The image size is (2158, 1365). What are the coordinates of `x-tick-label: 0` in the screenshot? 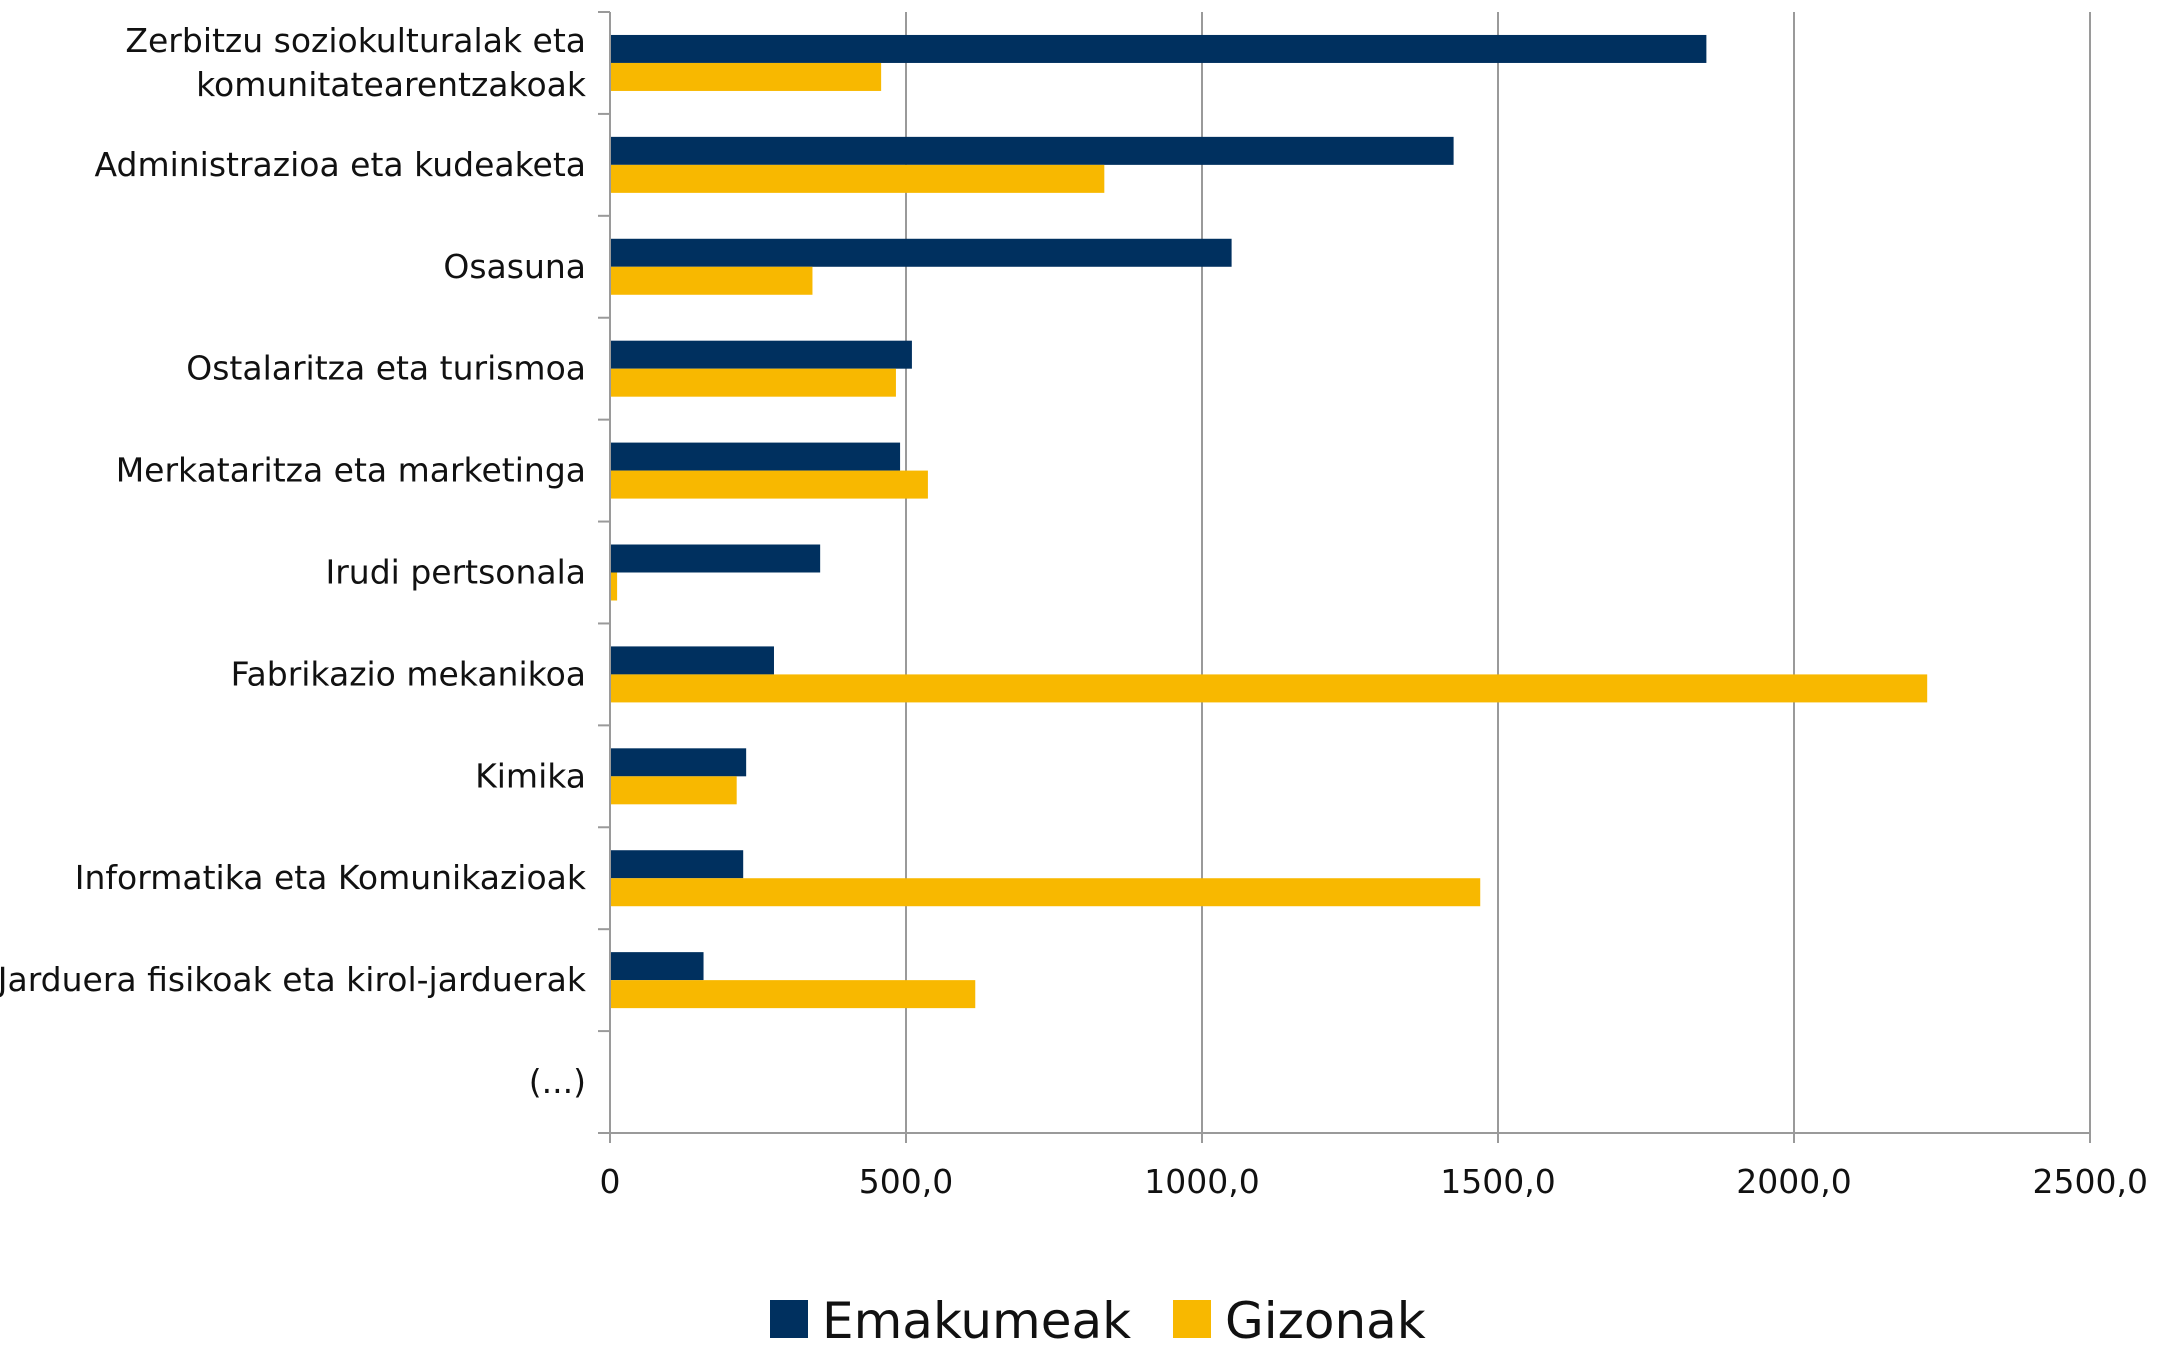 It's located at (610, 1181).